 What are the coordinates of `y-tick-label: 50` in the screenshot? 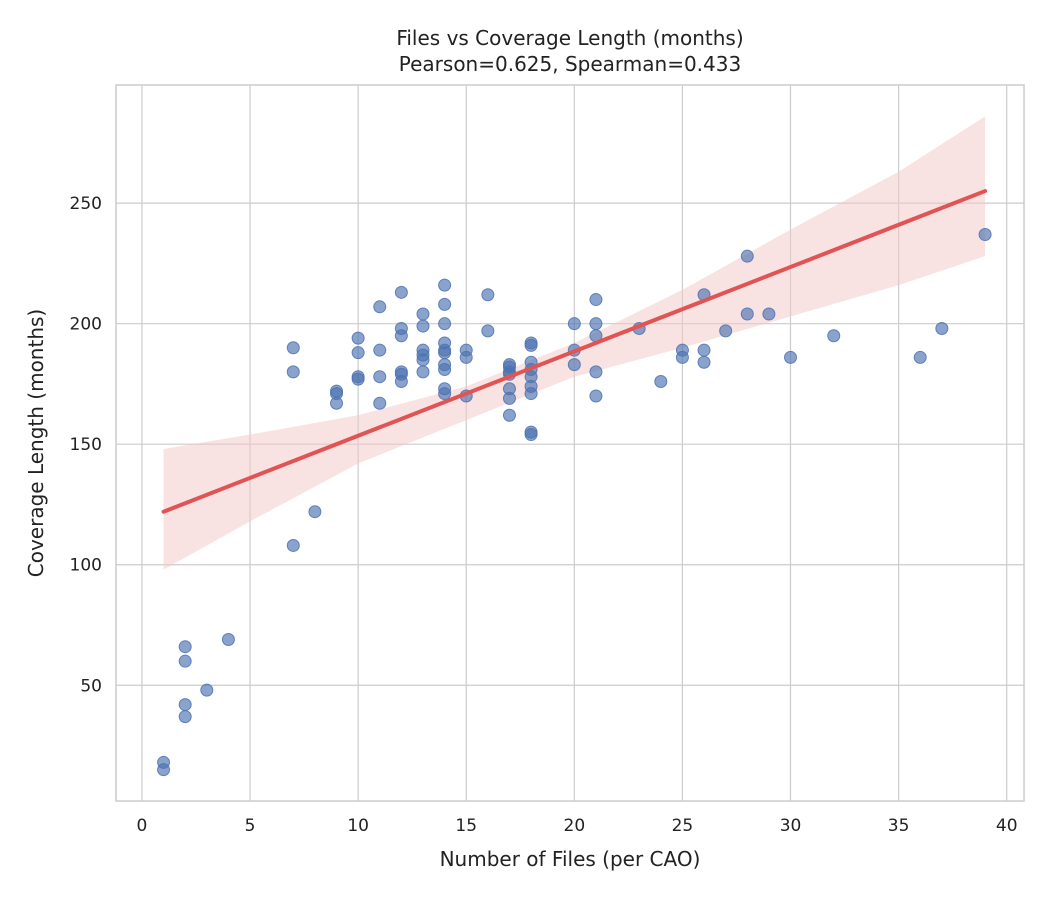 It's located at (91, 686).